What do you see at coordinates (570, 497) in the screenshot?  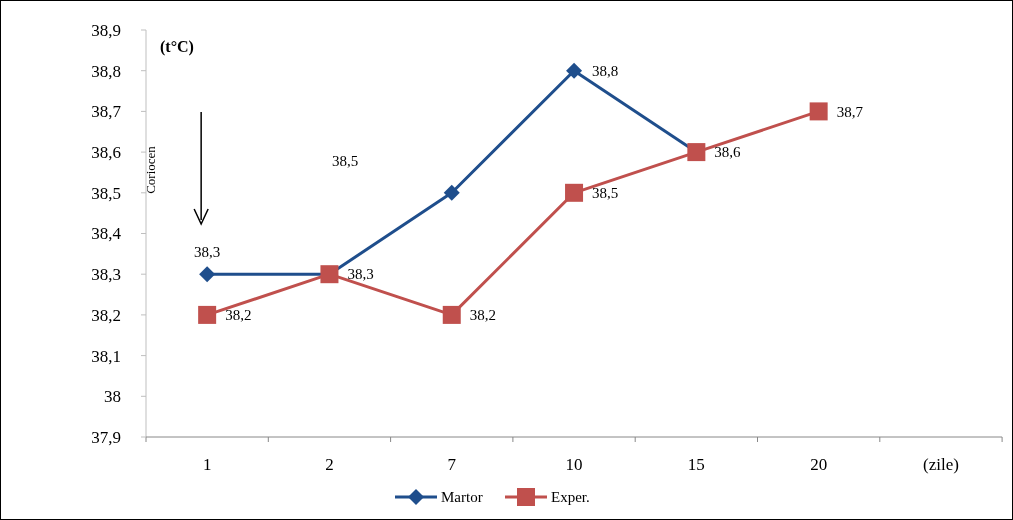 I see `legend-label: Exper.` at bounding box center [570, 497].